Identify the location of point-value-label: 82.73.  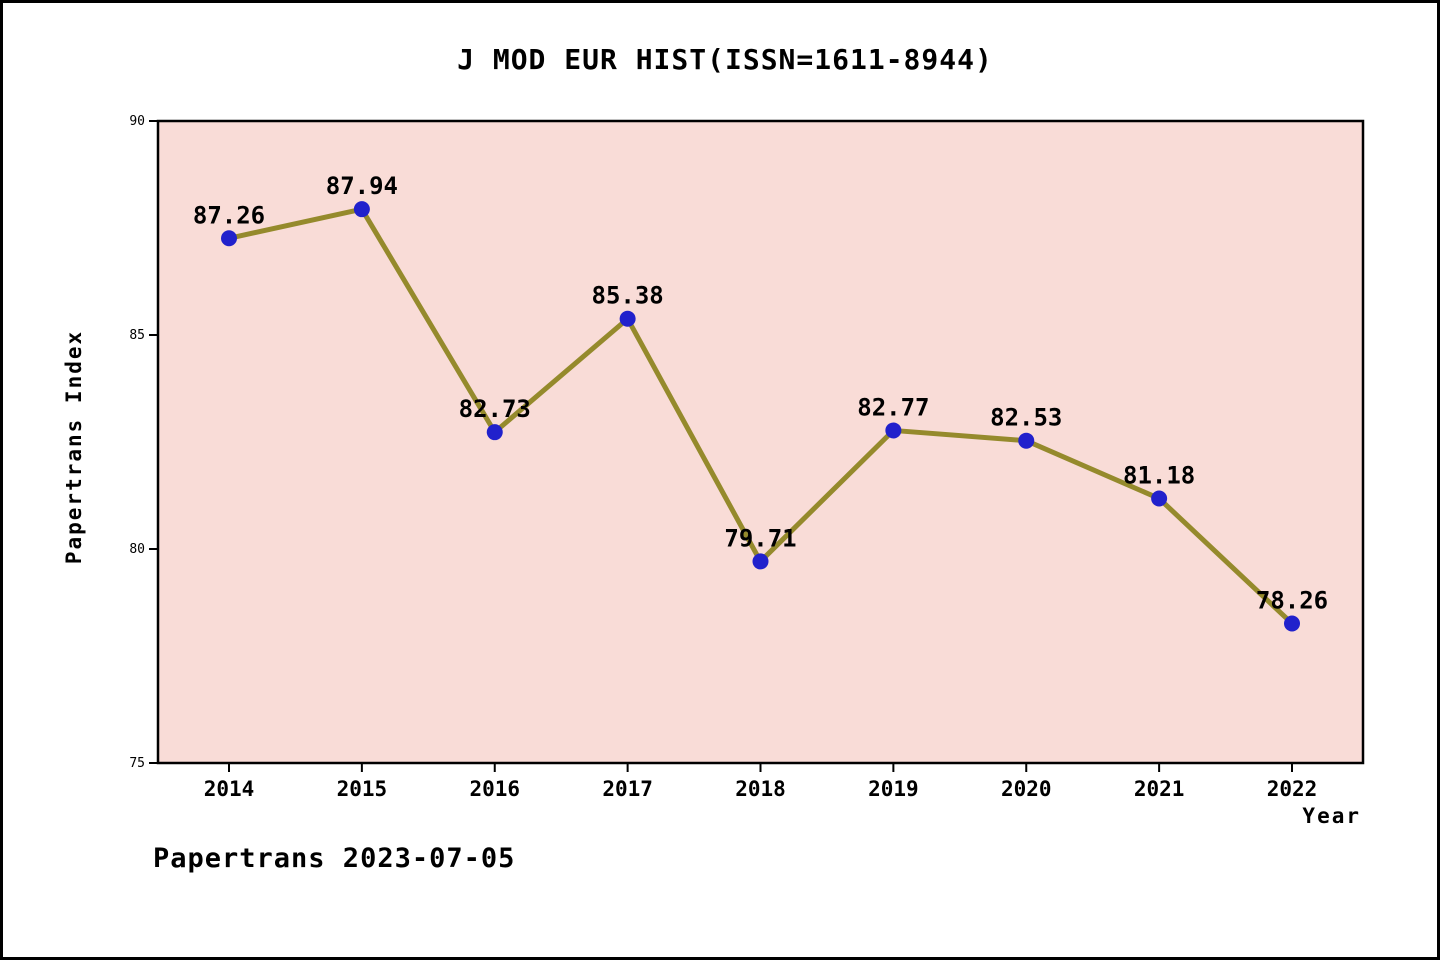
(495, 409).